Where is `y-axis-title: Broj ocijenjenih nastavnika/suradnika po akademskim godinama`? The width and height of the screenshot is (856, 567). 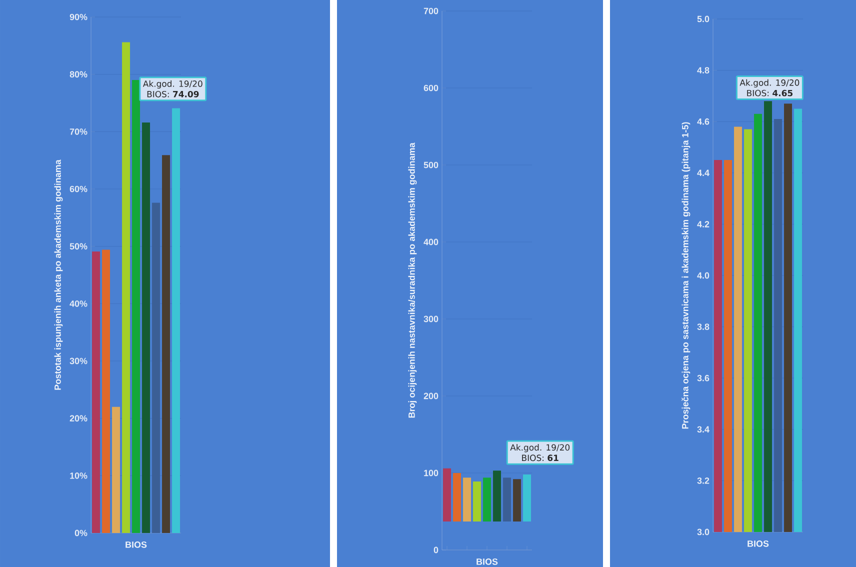
y-axis-title: Broj ocijenjenih nastavnika/suradnika po akademskim godinama is located at coordinates (412, 280).